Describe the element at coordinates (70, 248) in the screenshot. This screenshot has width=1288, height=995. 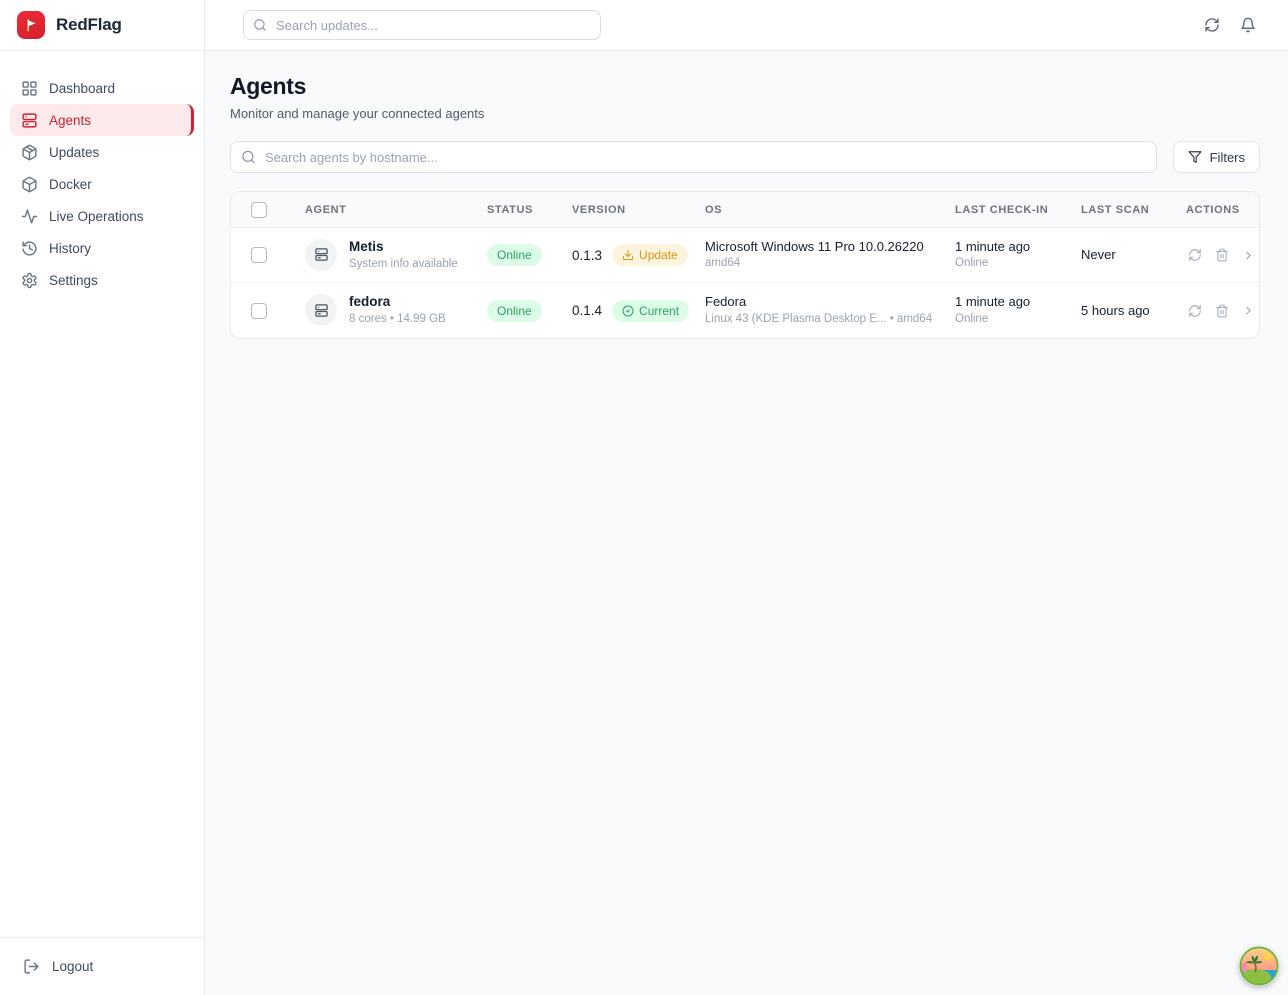
I see `sidebar-item-label: History` at that location.